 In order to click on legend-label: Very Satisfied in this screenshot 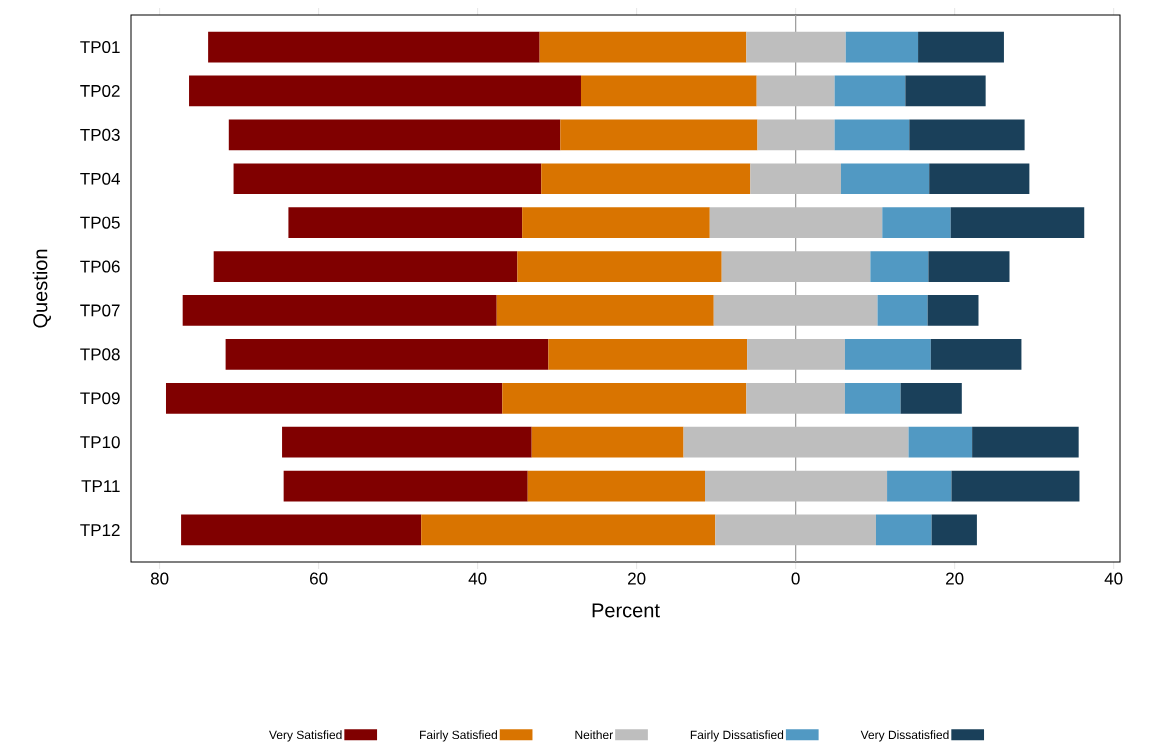, I will do `click(305, 736)`.